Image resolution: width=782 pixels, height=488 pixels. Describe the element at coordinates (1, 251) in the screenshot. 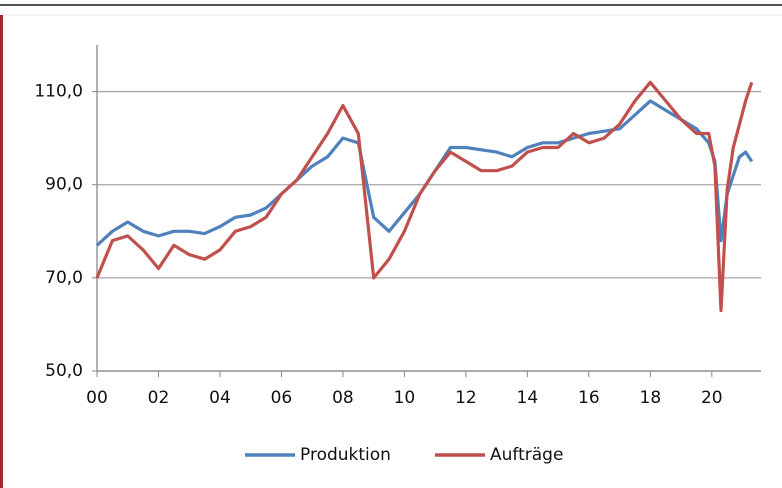

I see `left-bar` at that location.